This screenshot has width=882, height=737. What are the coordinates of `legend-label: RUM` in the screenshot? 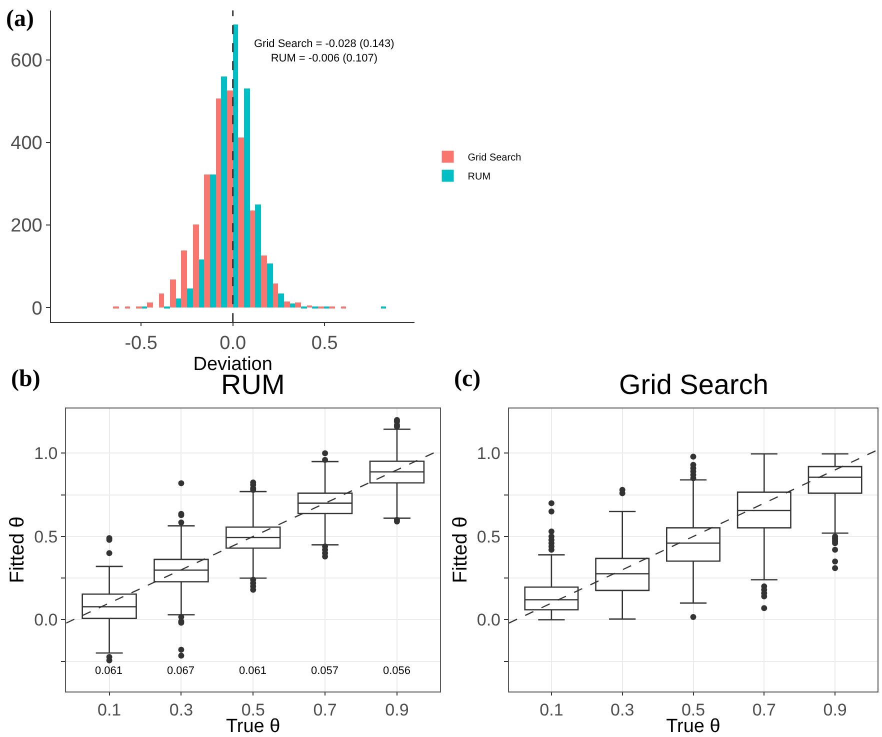 It's located at (479, 177).